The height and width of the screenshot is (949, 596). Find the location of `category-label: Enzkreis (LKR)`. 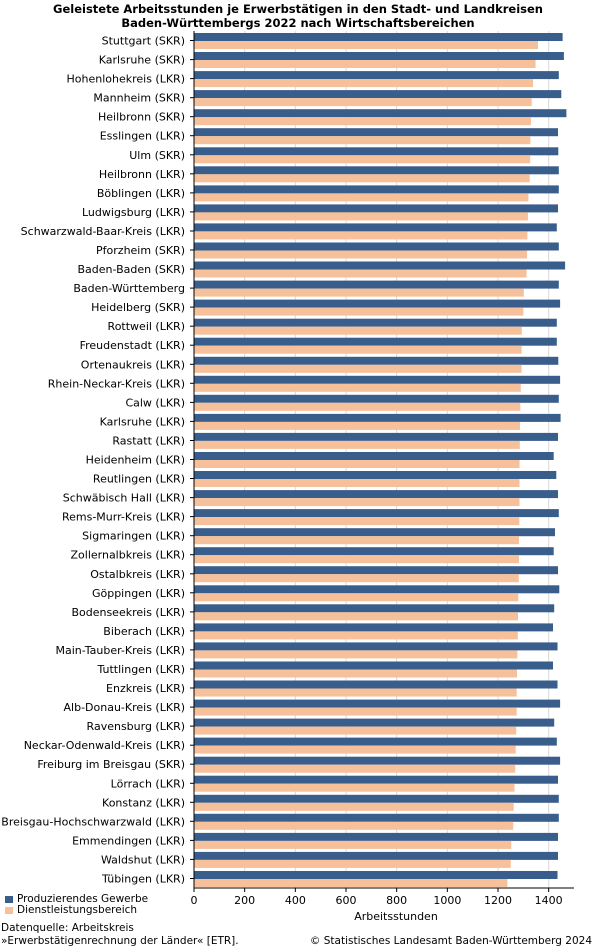

category-label: Enzkreis (LKR) is located at coordinates (145, 688).